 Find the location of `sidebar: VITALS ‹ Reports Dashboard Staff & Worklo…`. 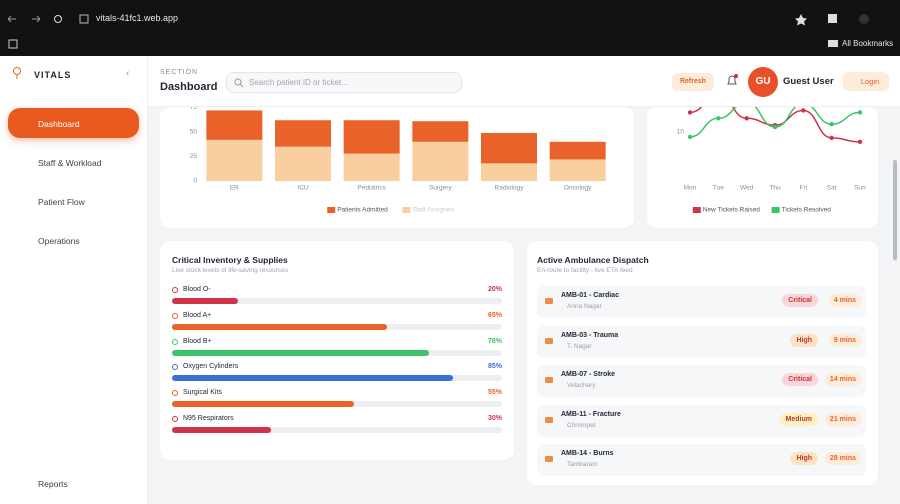

sidebar: VITALS ‹ Reports Dashboard Staff & Worklo… is located at coordinates (74, 280).